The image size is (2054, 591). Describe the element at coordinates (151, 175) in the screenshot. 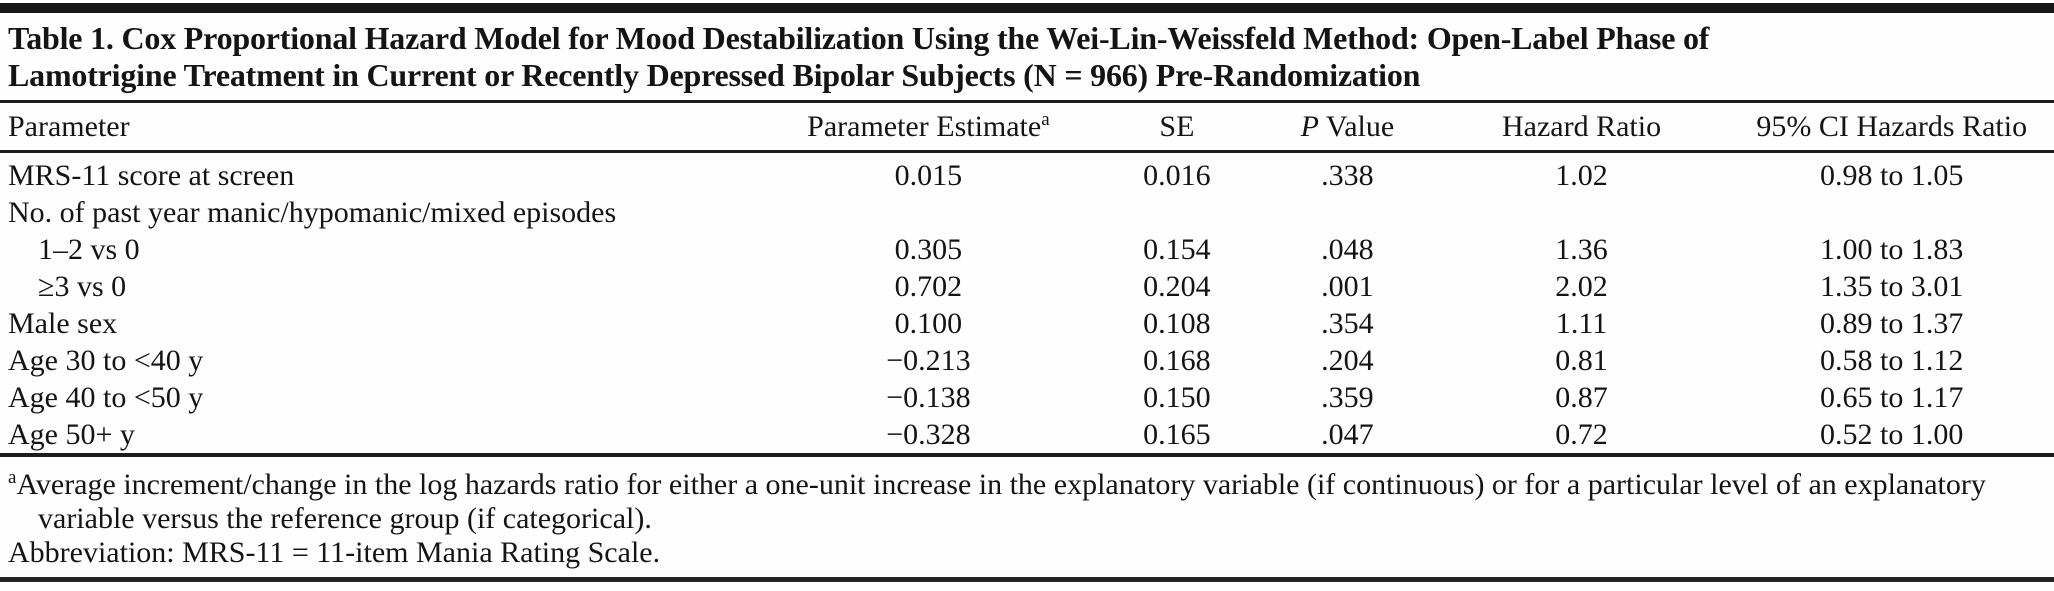

I see `parameter-cell: MRS-11 score at screen` at that location.